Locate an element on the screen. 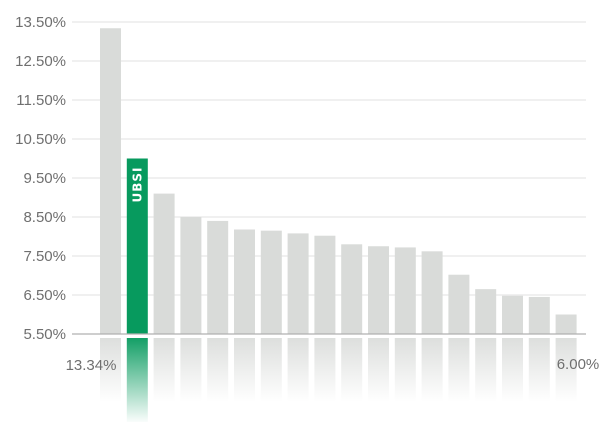 This screenshot has height=422, width=603. y-tick-label: 12.50% is located at coordinates (40, 61).